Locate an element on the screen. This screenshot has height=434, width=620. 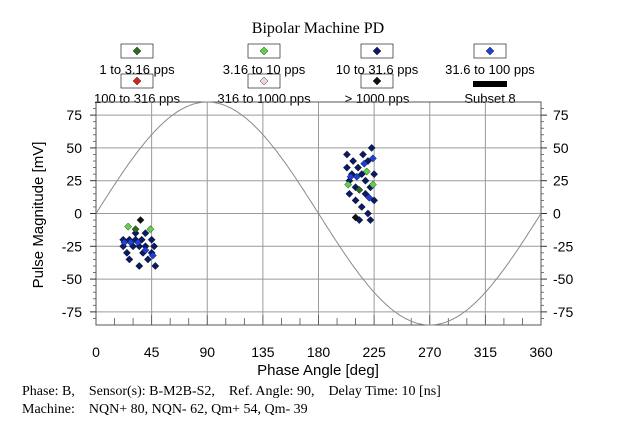
x-tick-label: 135 is located at coordinates (263, 352).